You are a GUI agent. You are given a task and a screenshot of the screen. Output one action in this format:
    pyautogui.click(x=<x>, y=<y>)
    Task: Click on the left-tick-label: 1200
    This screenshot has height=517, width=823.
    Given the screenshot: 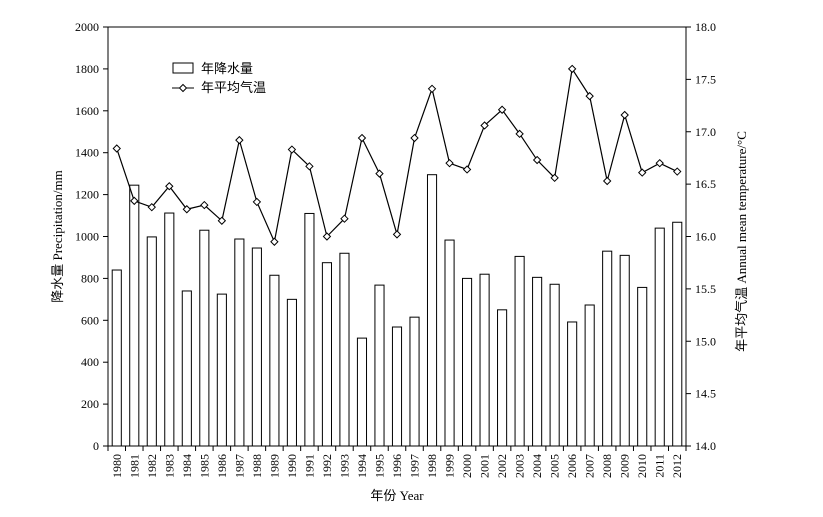 What is the action you would take?
    pyautogui.click(x=87, y=195)
    